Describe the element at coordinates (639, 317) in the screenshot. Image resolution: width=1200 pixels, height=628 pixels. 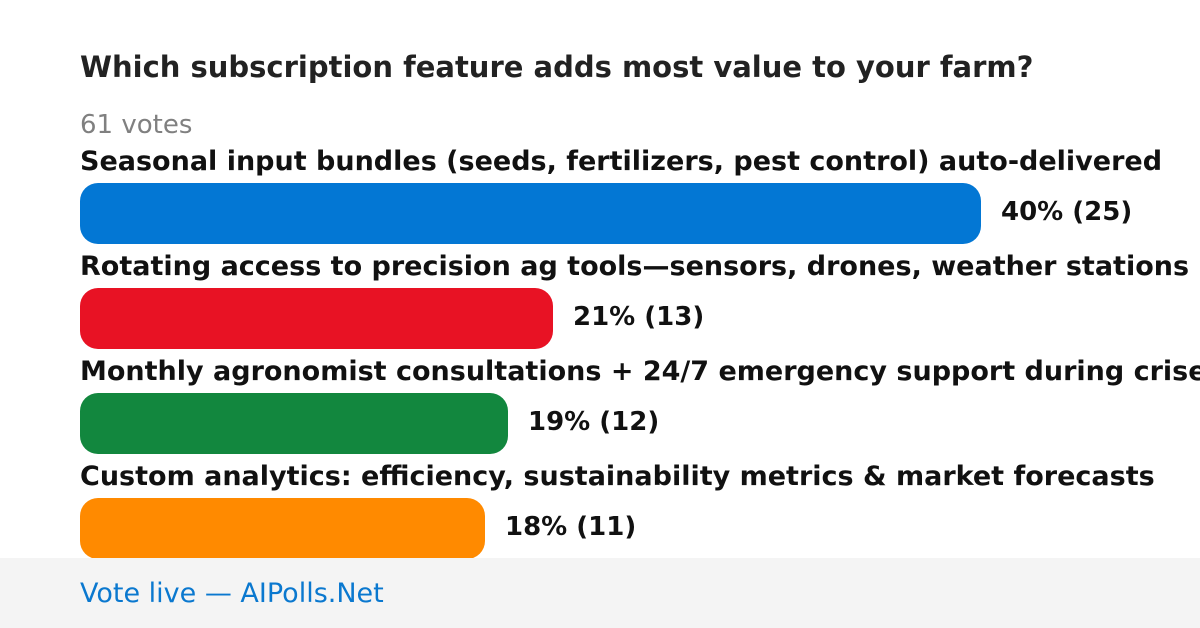
I see `option-percent-label: 21% (13)` at that location.